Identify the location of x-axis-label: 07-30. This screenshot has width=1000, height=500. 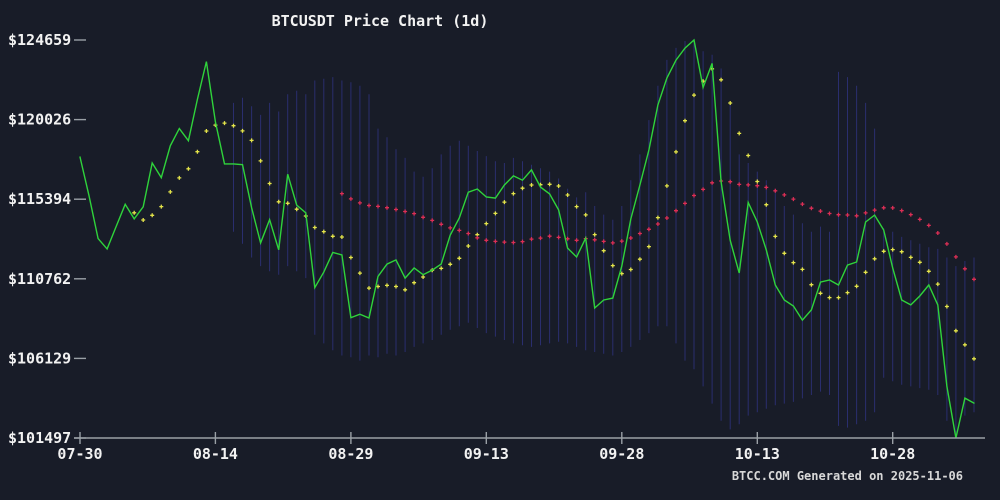
(79, 454).